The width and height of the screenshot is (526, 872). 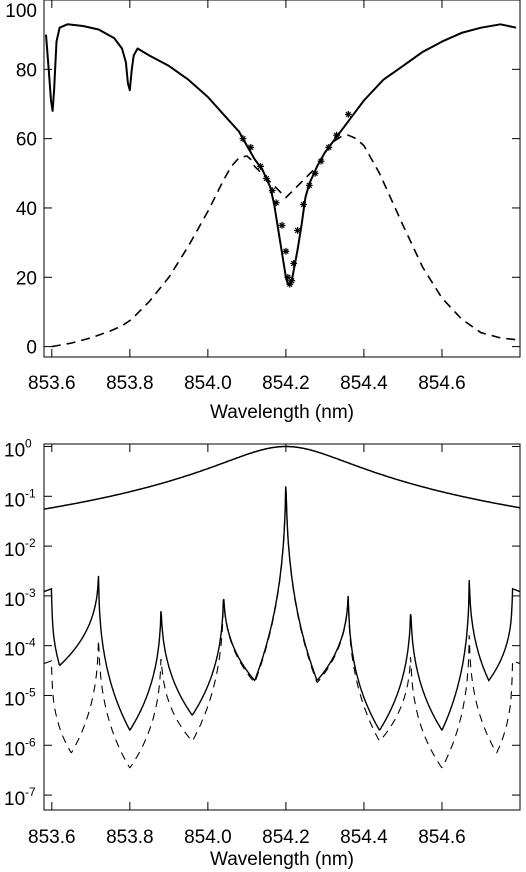 What do you see at coordinates (26, 140) in the screenshot?
I see `top-y-tick-label: 60` at bounding box center [26, 140].